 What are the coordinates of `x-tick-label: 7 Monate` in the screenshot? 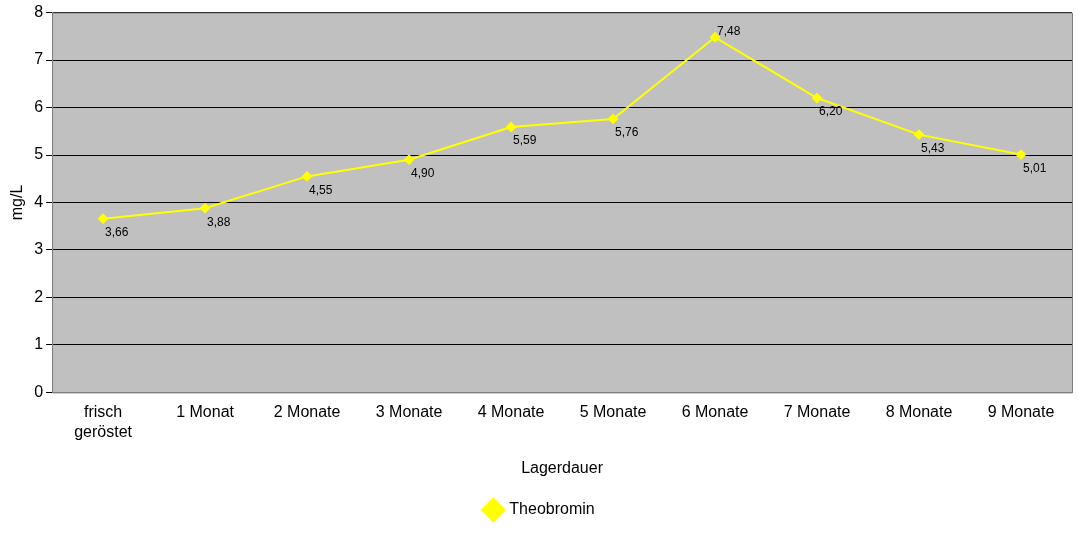 It's located at (817, 412).